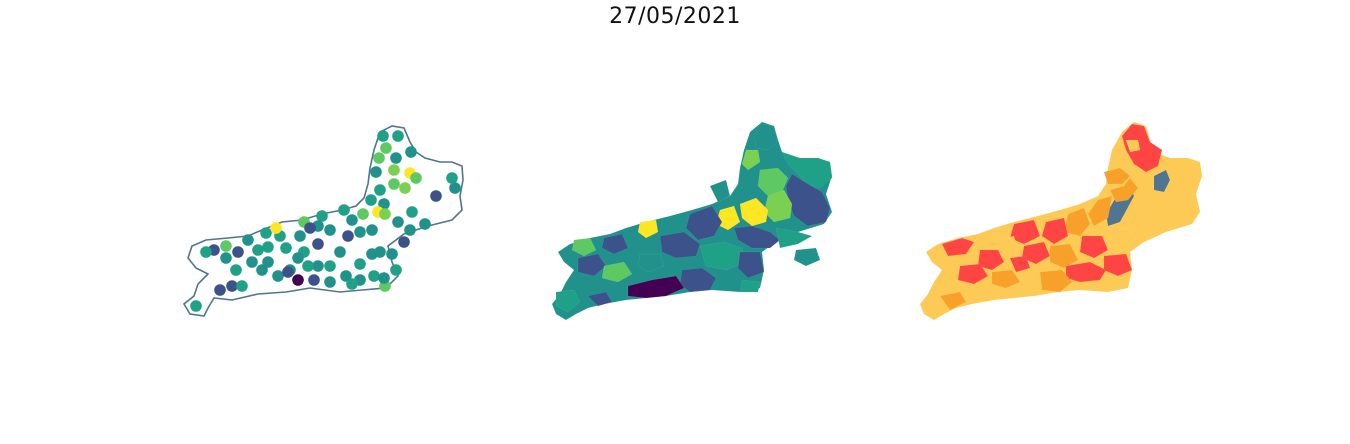 The image size is (1350, 444). What do you see at coordinates (675, 16) in the screenshot?
I see `figure-title: 27/05/2021` at bounding box center [675, 16].